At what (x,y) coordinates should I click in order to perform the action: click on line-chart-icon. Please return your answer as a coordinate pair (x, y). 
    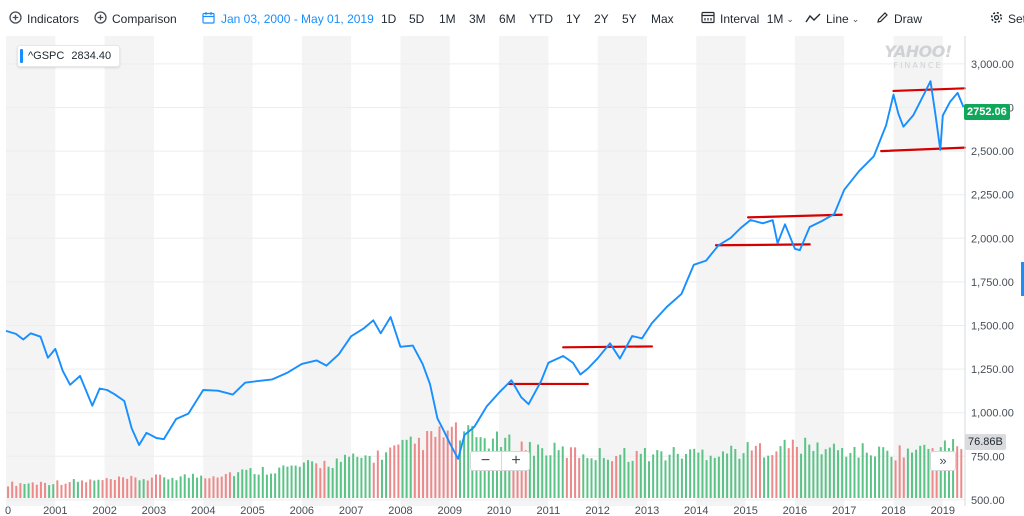
    Looking at the image, I should click on (813, 20).